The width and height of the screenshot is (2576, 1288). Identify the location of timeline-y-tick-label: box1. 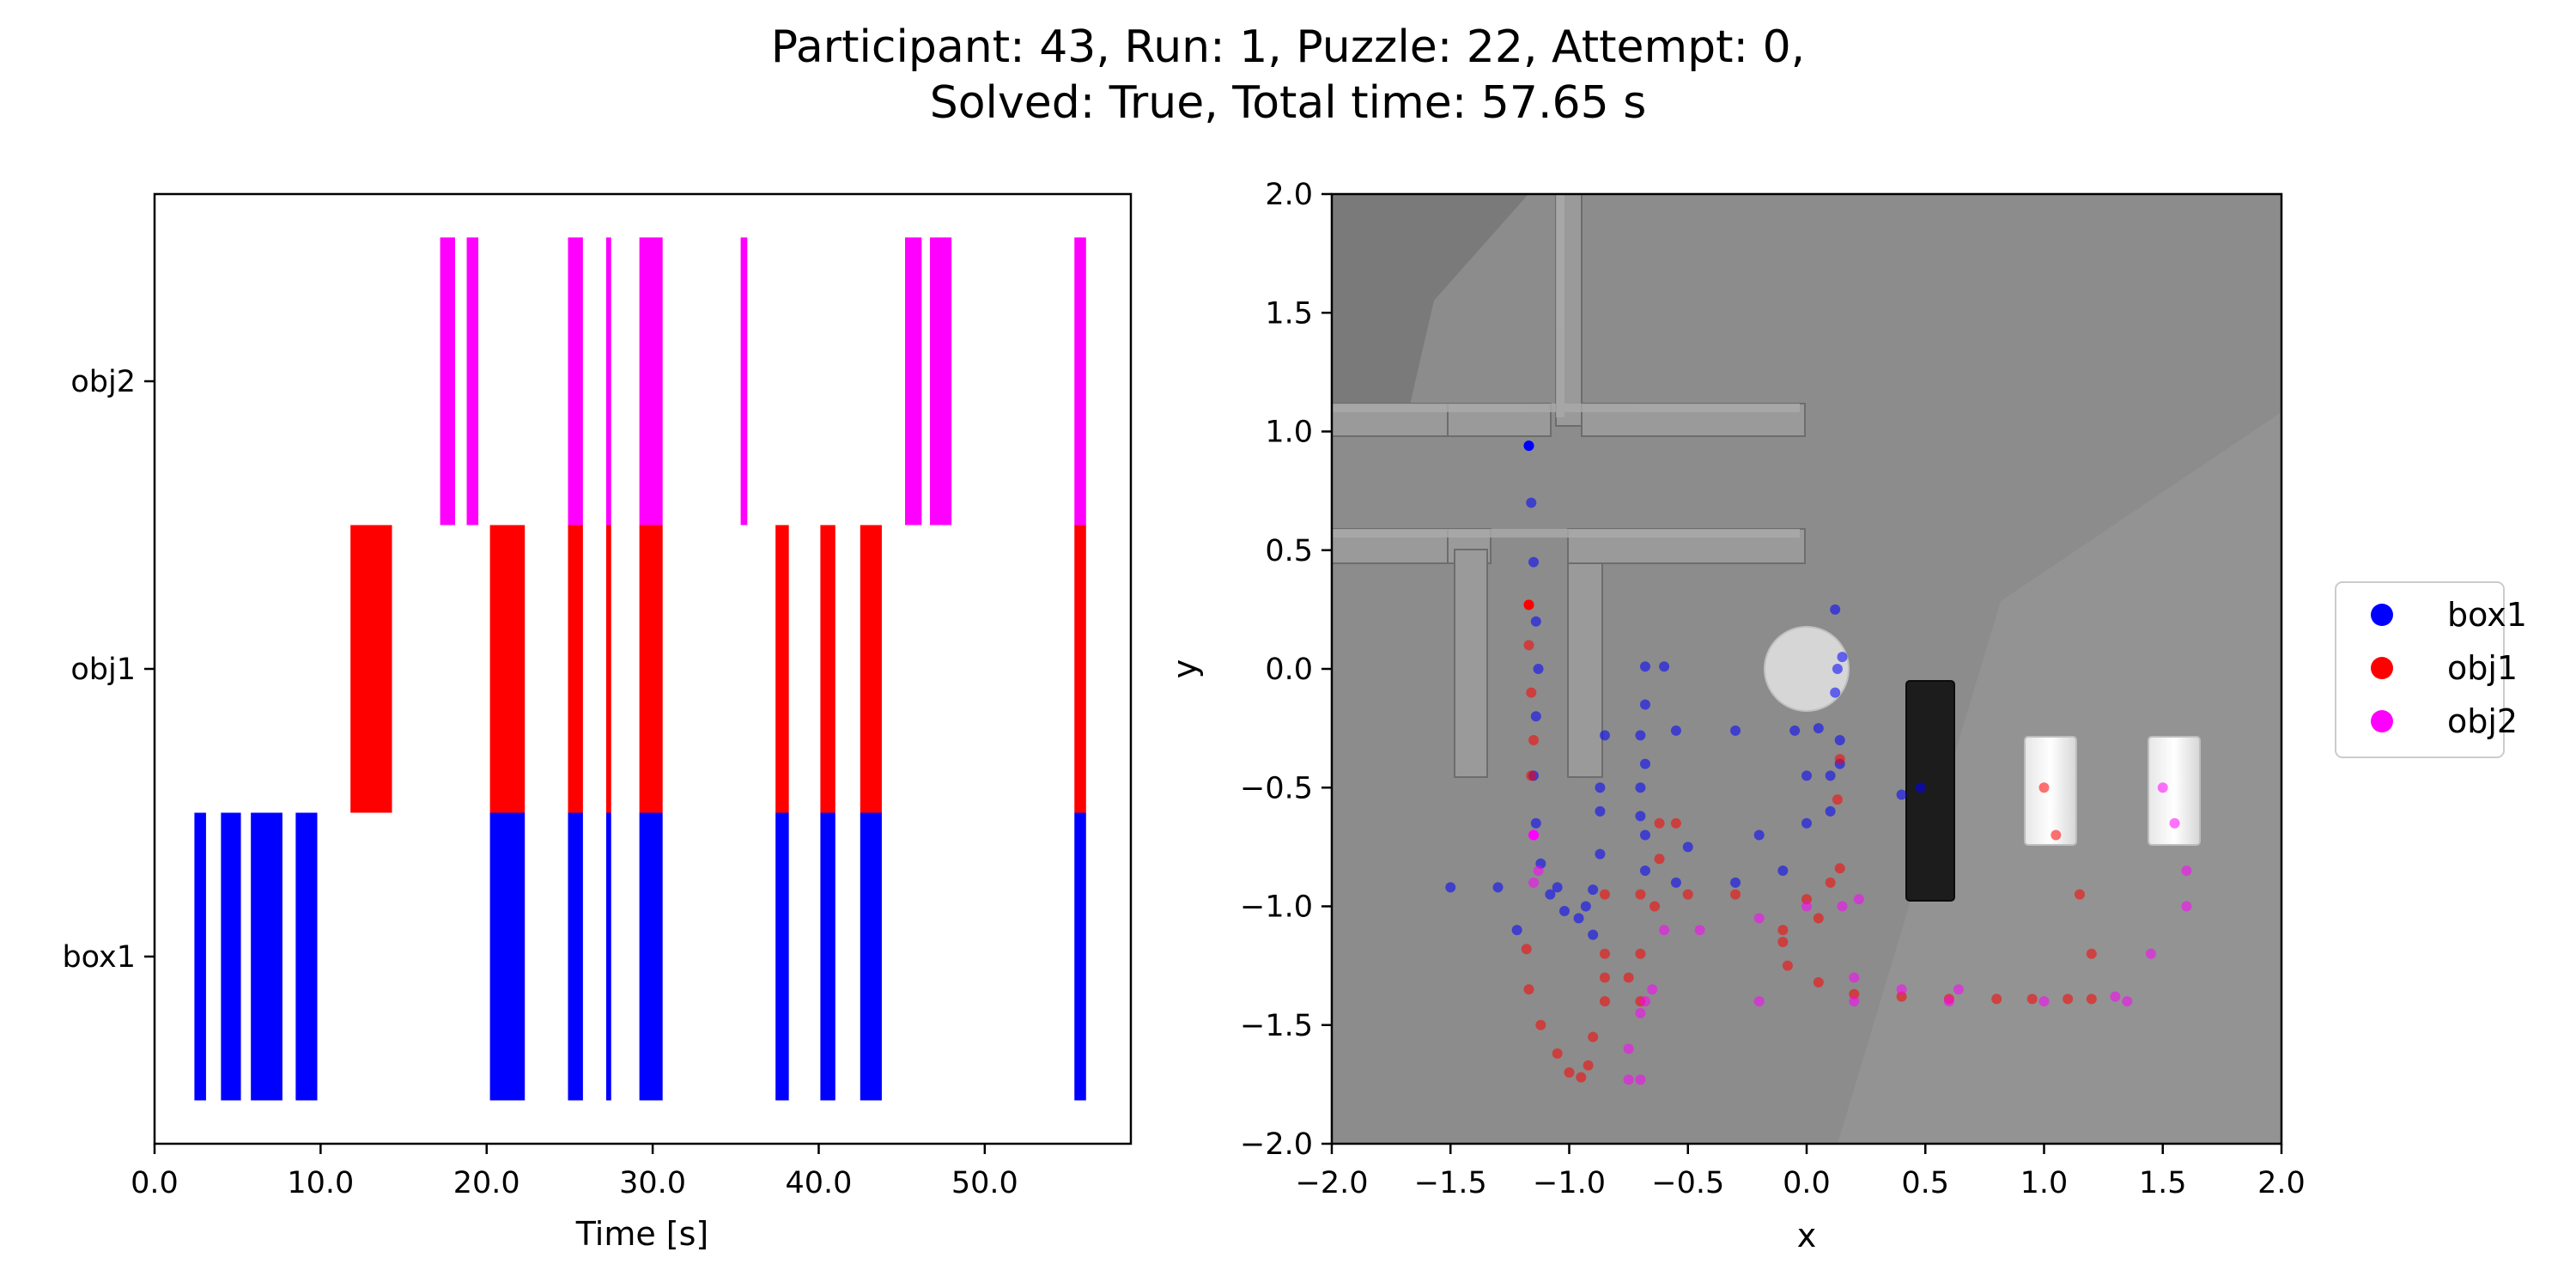
(99, 958).